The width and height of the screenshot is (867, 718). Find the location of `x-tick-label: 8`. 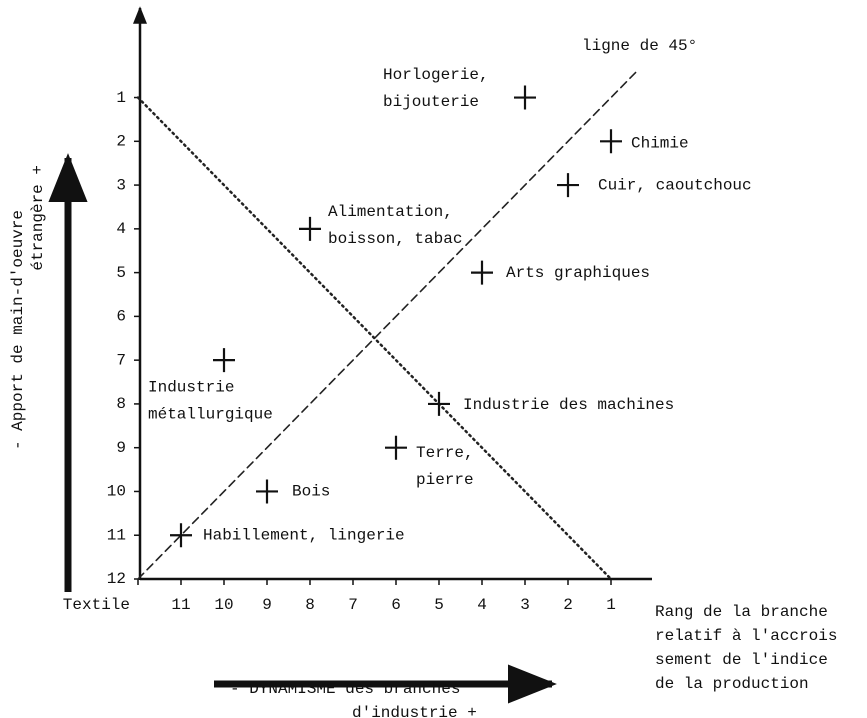

x-tick-label: 8 is located at coordinates (310, 605).